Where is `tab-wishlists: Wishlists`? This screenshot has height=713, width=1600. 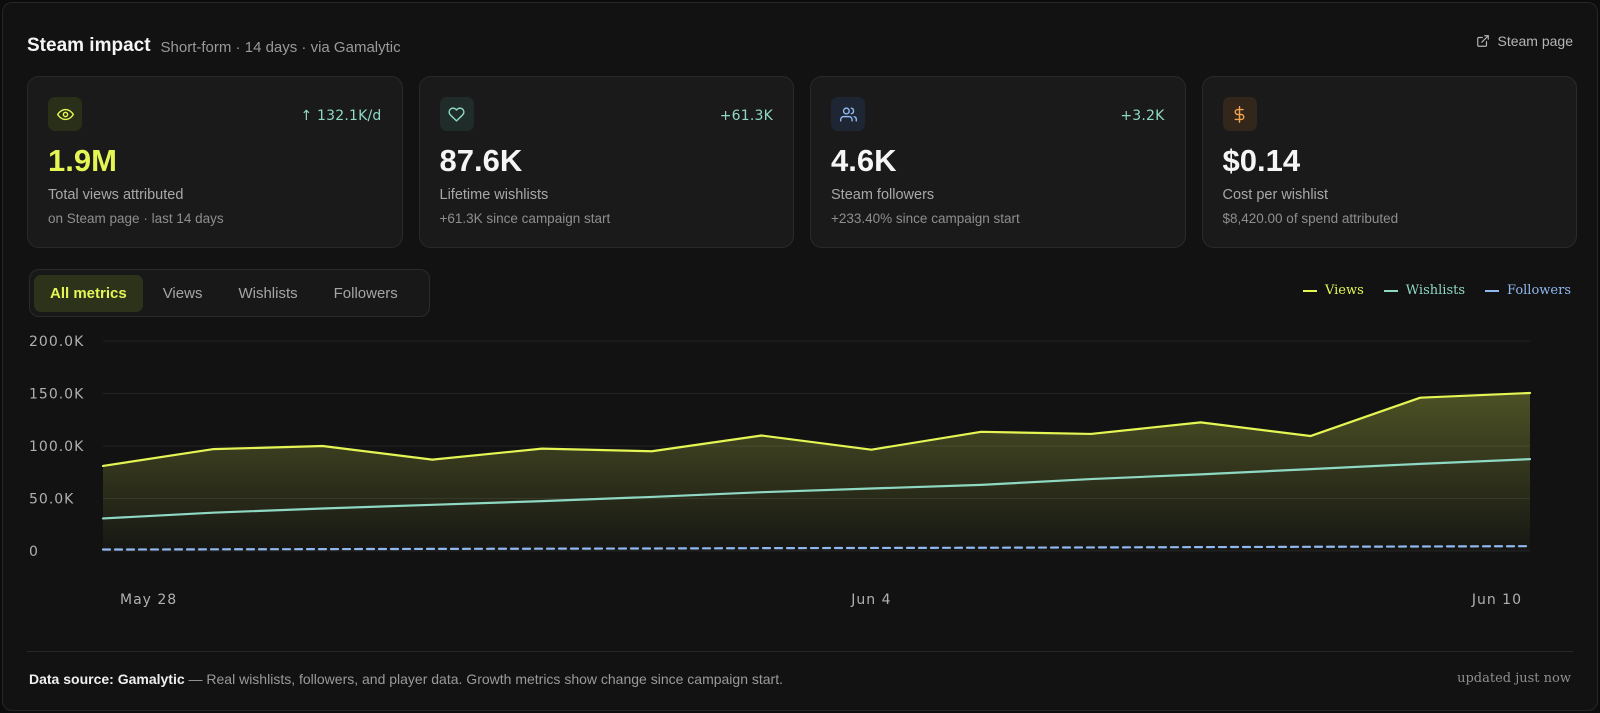
tab-wishlists: Wishlists is located at coordinates (268, 293).